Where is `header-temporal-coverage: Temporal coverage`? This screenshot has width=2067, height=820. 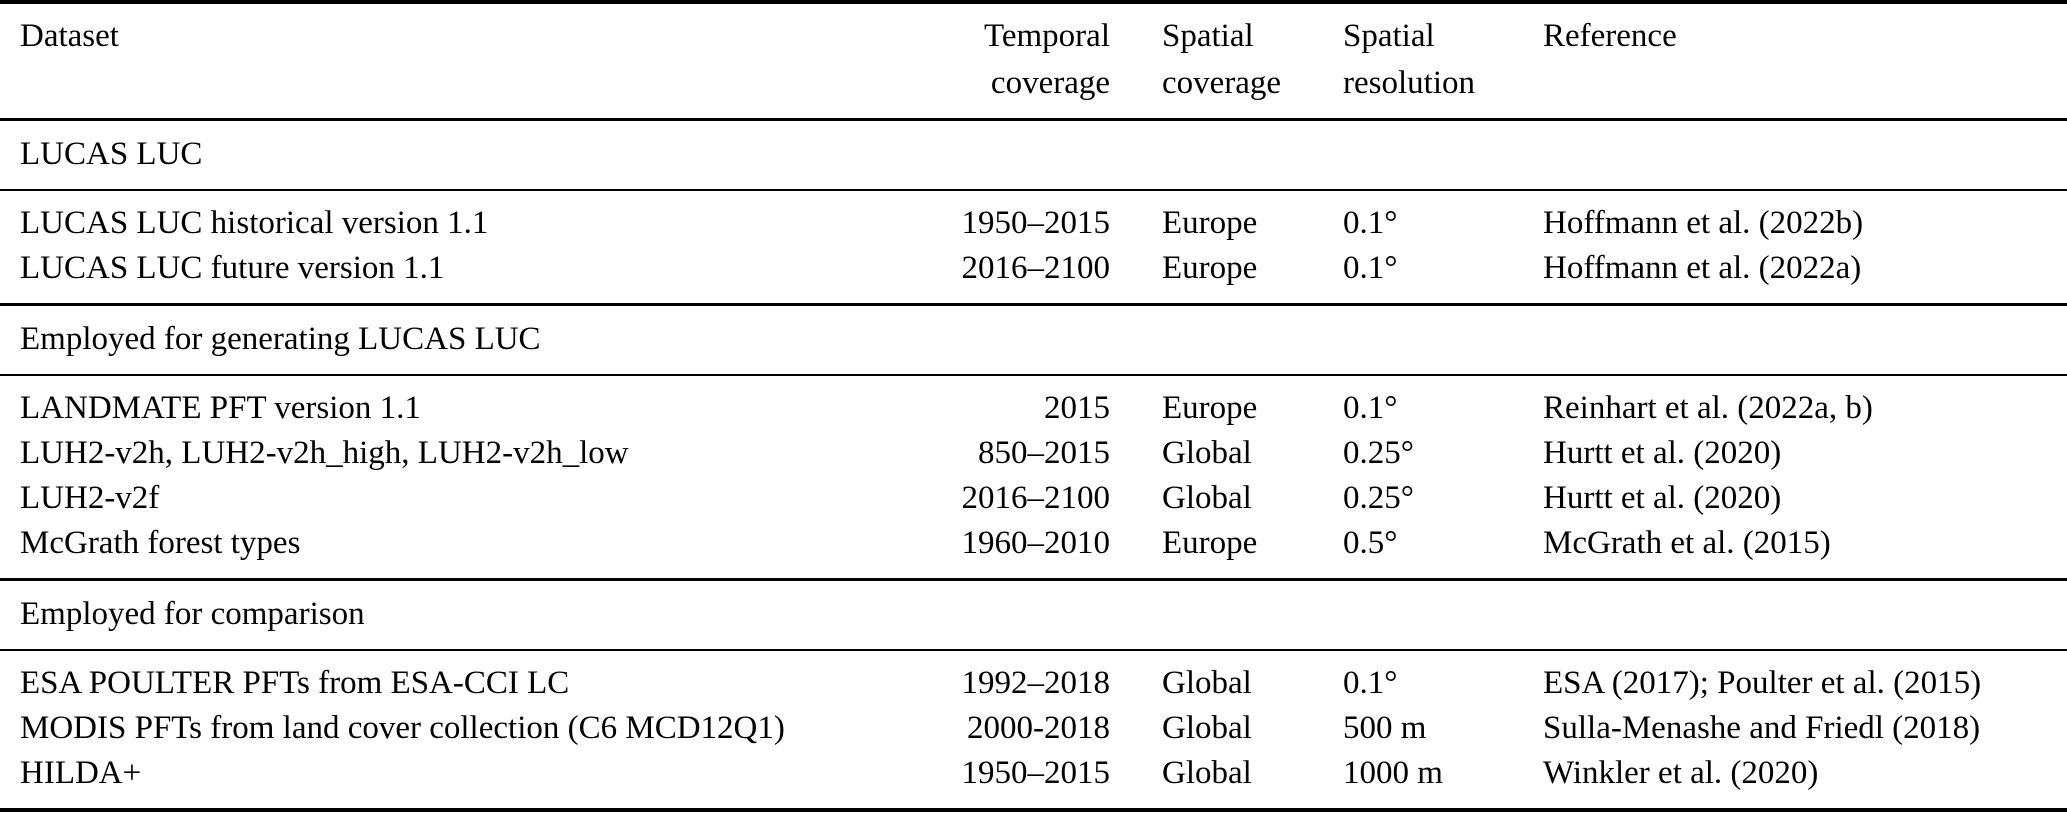
header-temporal-coverage: Temporal coverage is located at coordinates (1047, 59).